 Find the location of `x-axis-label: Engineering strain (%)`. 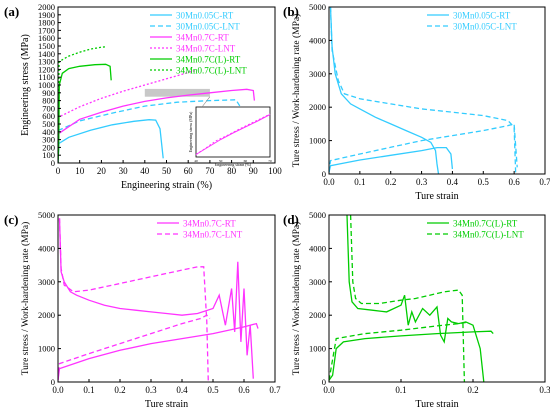

x-axis-label: Engineering strain (%) is located at coordinates (166, 185).